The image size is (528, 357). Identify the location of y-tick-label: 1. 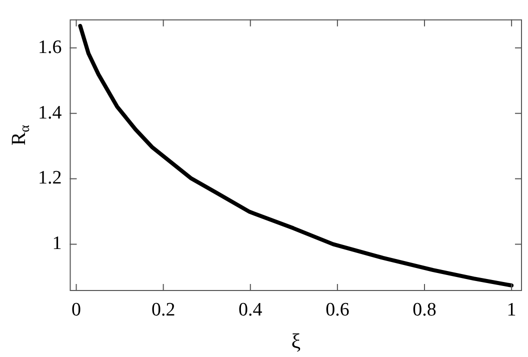
(57, 243).